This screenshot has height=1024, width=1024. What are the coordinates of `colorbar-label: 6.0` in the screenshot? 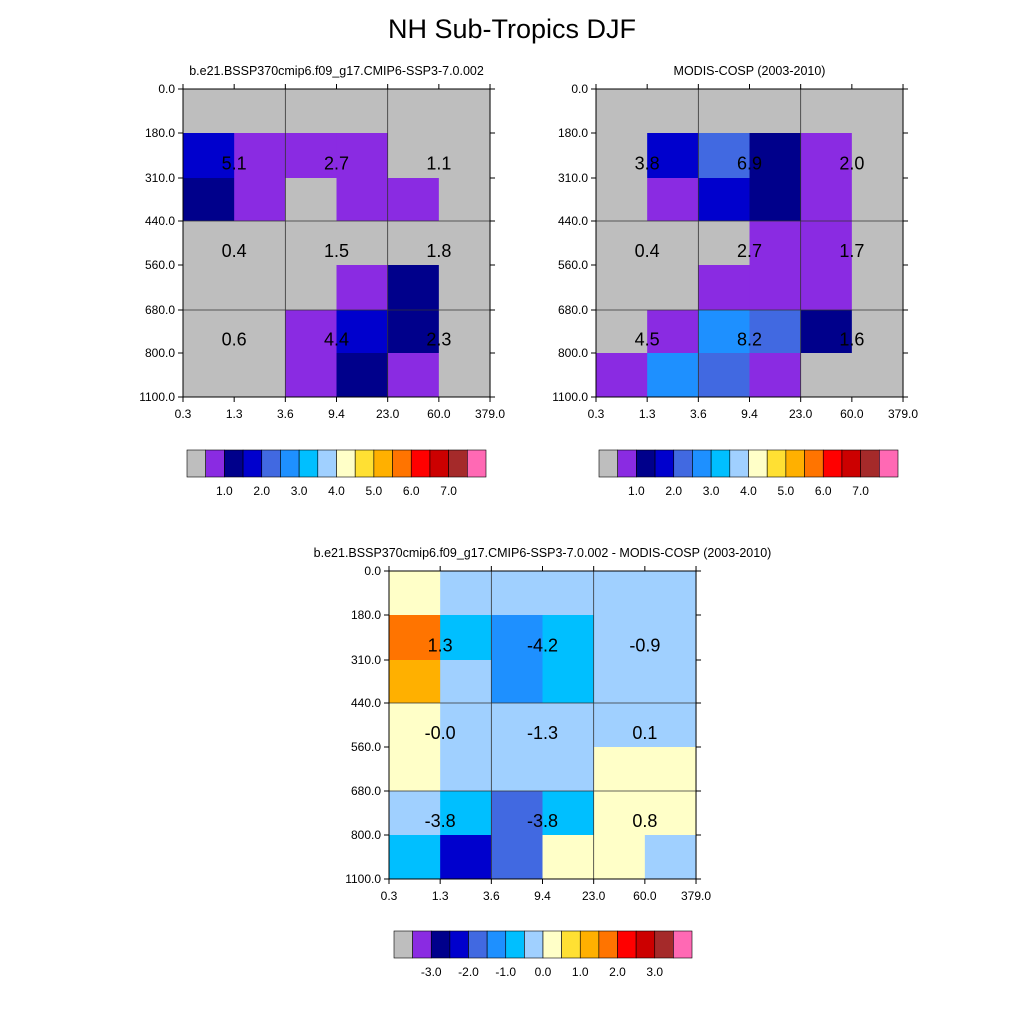 It's located at (411, 491).